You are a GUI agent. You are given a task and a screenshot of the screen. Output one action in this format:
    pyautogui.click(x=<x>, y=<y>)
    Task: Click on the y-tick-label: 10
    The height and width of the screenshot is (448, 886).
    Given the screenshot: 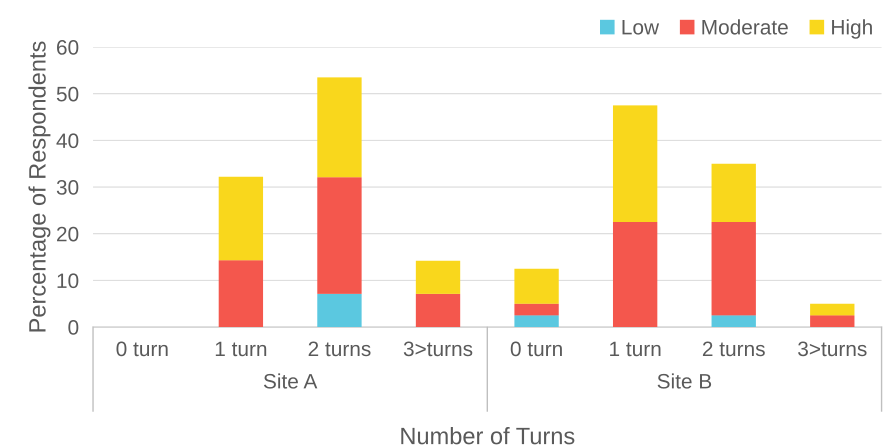 What is the action you would take?
    pyautogui.click(x=68, y=280)
    